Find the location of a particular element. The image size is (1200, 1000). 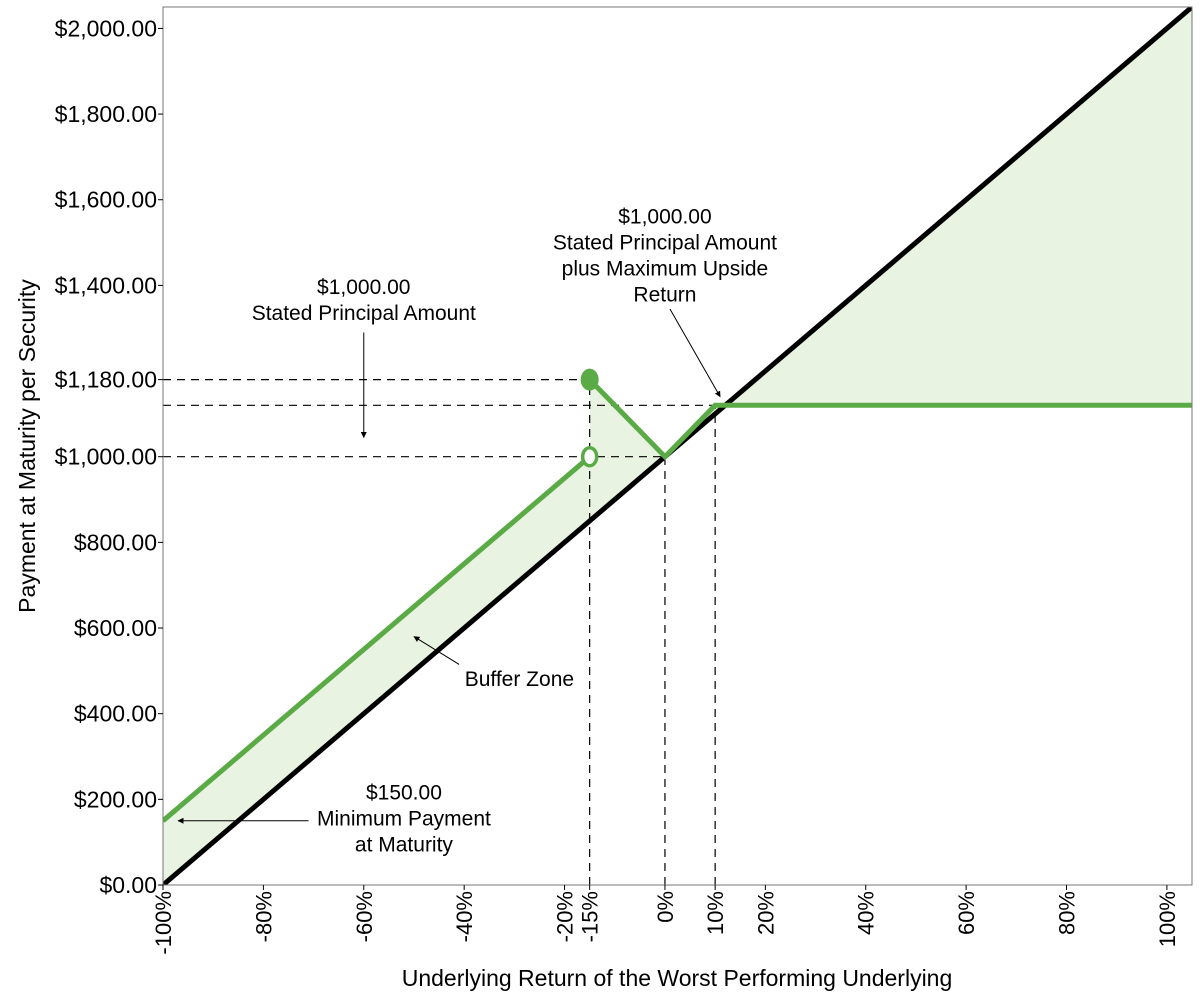

annotation-text-4: $150.00 Minimum Payment at Maturity is located at coordinates (404, 818).